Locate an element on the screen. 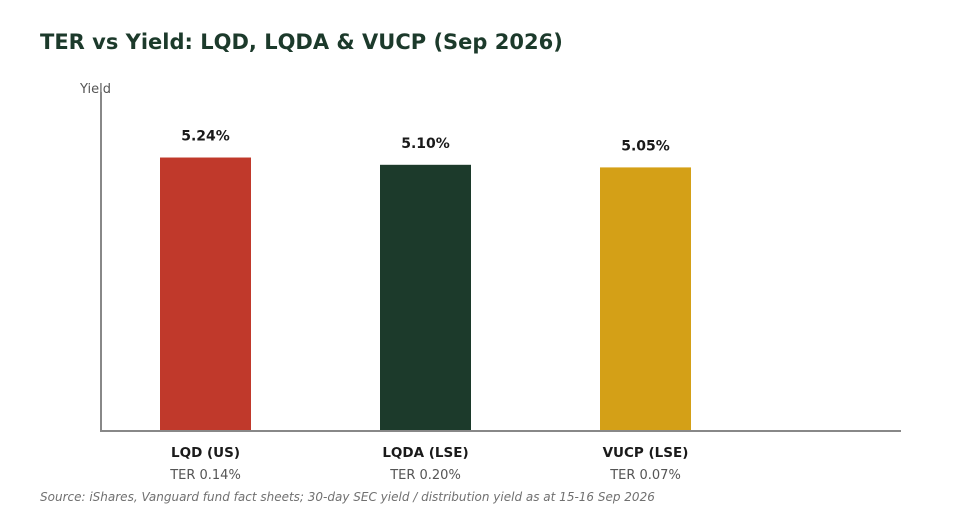 The height and width of the screenshot is (520, 960). x-tick-label: VUCP (LSE) is located at coordinates (646, 453).